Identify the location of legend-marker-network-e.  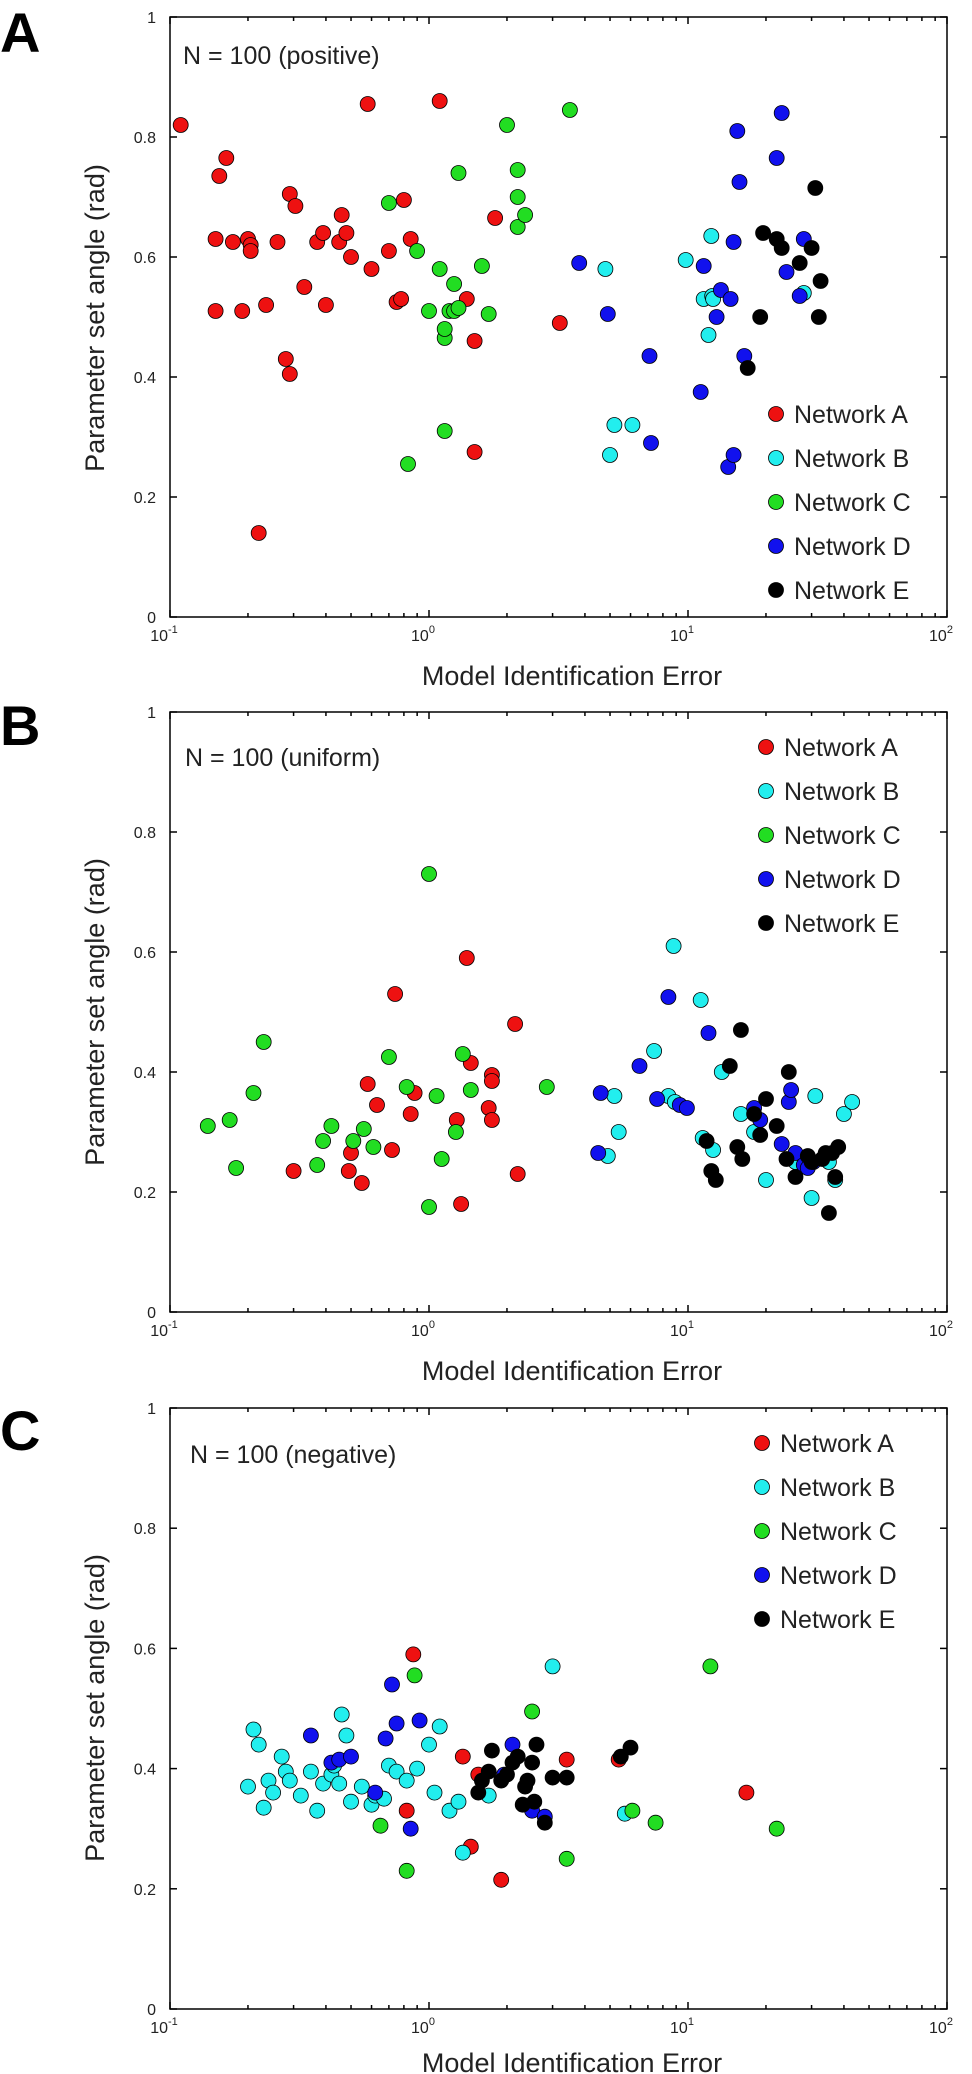
(762, 1619).